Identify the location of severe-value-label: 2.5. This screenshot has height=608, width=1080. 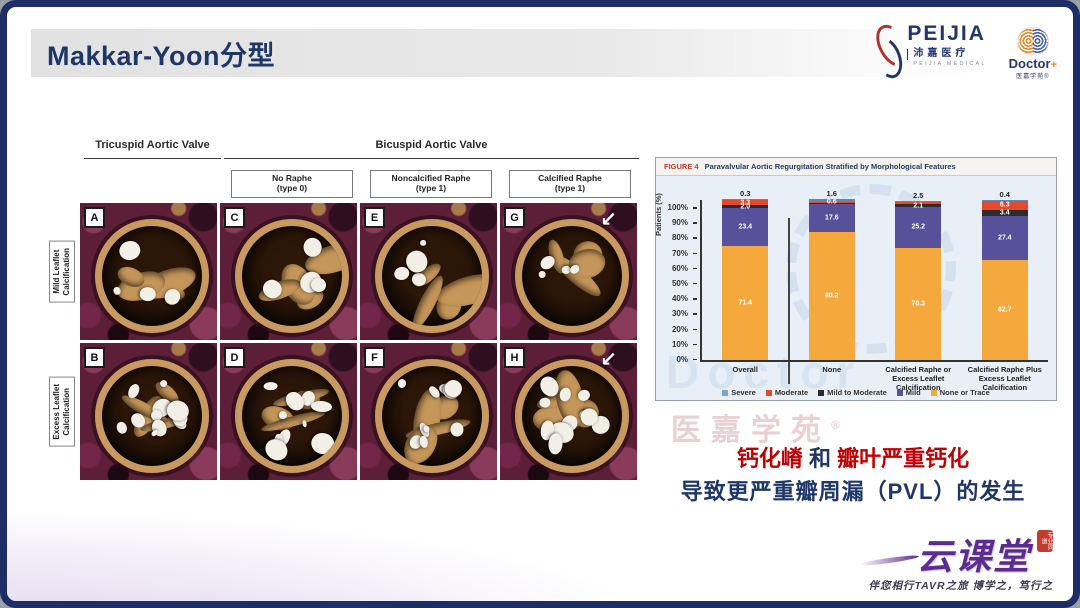
(918, 195).